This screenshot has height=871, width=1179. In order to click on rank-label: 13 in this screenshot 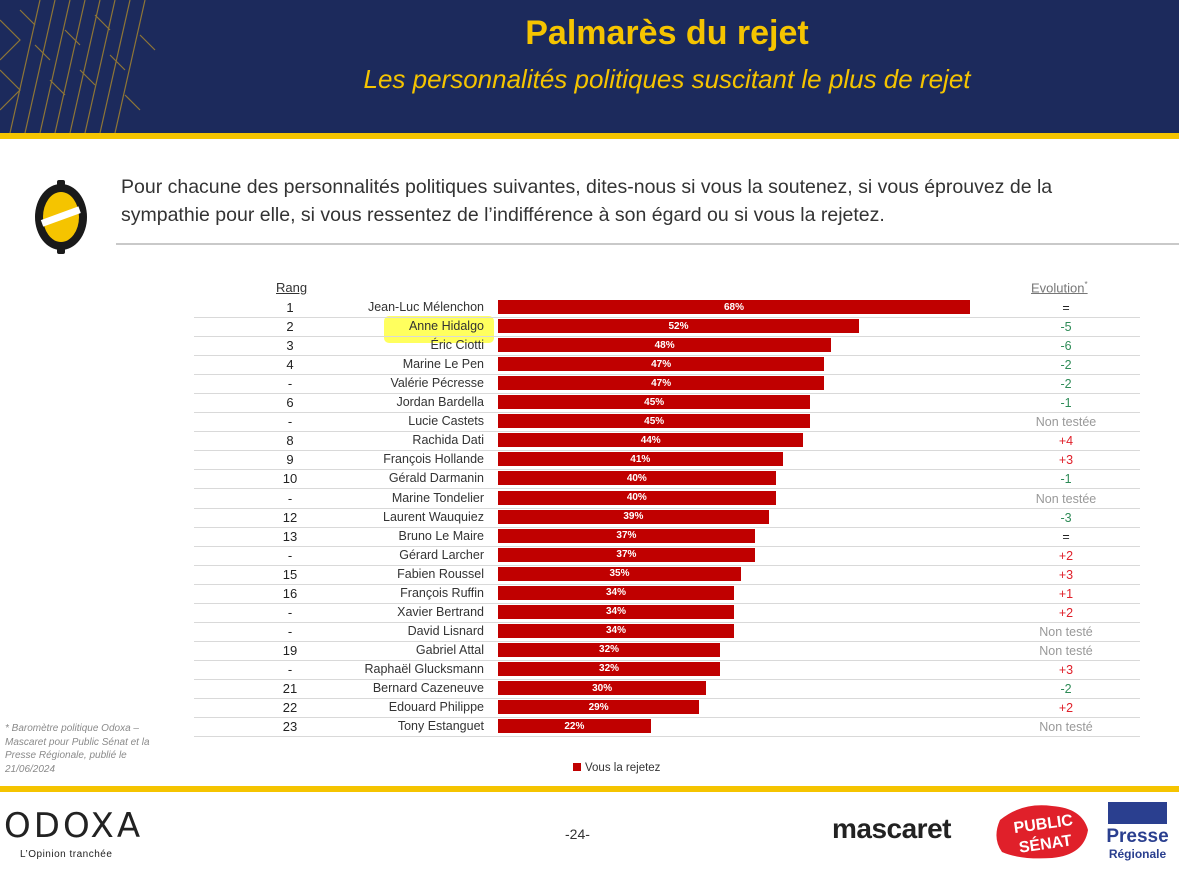, I will do `click(290, 536)`.